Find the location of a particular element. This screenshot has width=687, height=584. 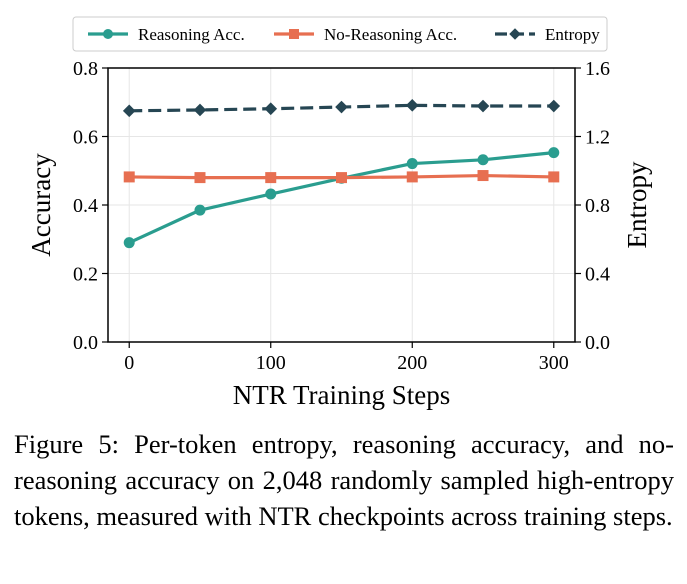

y-left-tick-label: 0.6 is located at coordinates (85, 138).